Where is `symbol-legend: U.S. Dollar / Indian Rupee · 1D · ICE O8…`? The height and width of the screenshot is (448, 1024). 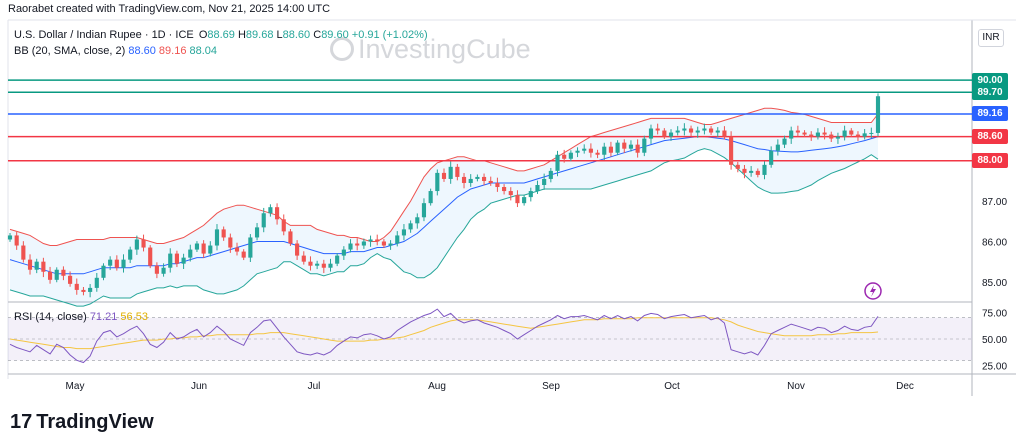
symbol-legend: U.S. Dollar / Indian Rupee · 1D · ICE O8… is located at coordinates (221, 35).